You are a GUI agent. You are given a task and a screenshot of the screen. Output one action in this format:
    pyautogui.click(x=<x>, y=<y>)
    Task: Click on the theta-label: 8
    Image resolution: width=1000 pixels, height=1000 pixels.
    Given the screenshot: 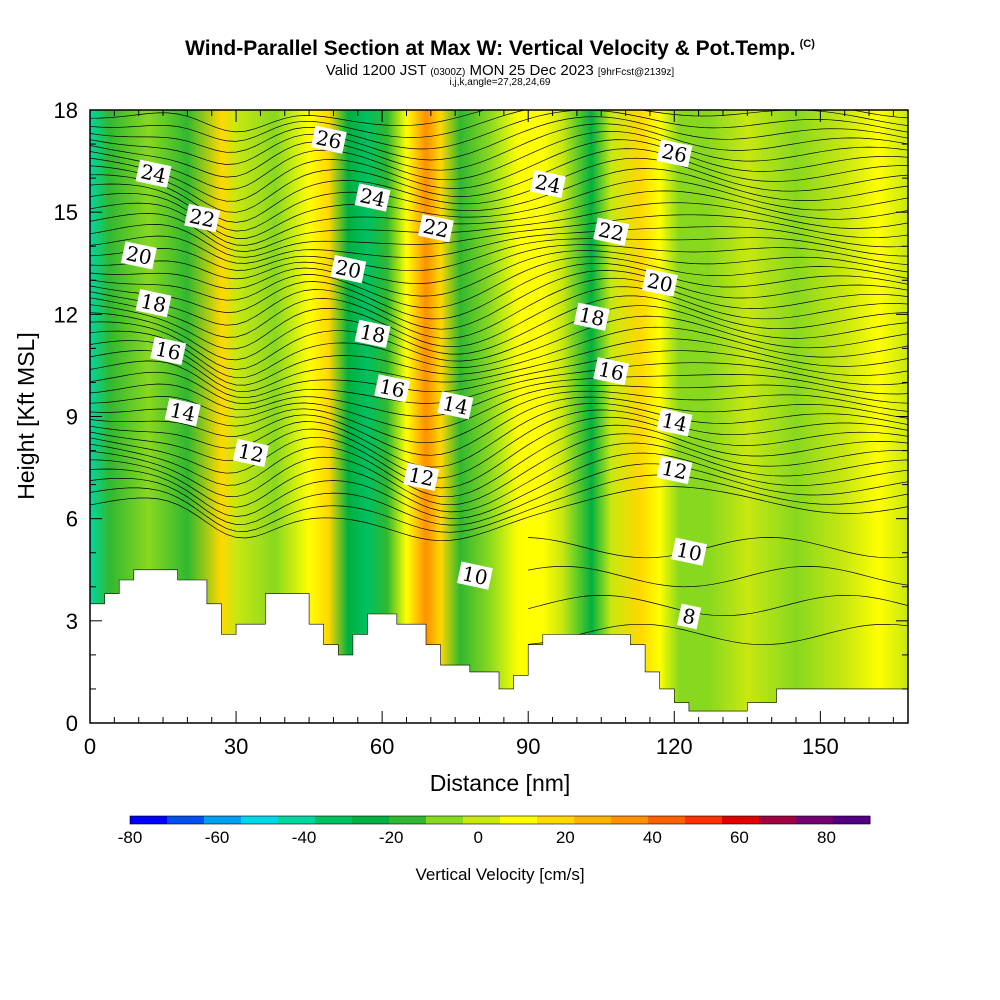 What is the action you would take?
    pyautogui.click(x=689, y=616)
    